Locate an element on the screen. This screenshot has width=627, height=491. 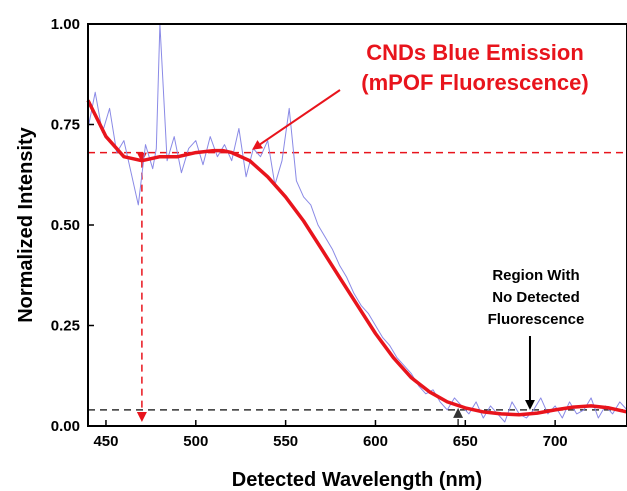
annotation-cnds-line: CNDs Blue Emission is located at coordinates (475, 52).